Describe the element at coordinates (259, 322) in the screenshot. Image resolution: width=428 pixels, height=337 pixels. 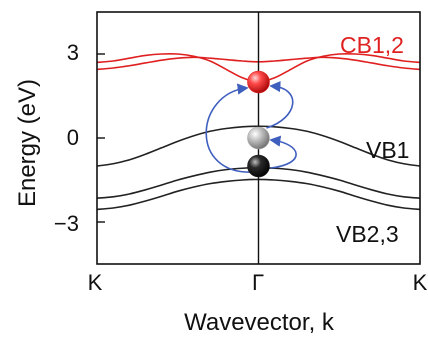
I see `x-axis-title: Wavevector, k` at that location.